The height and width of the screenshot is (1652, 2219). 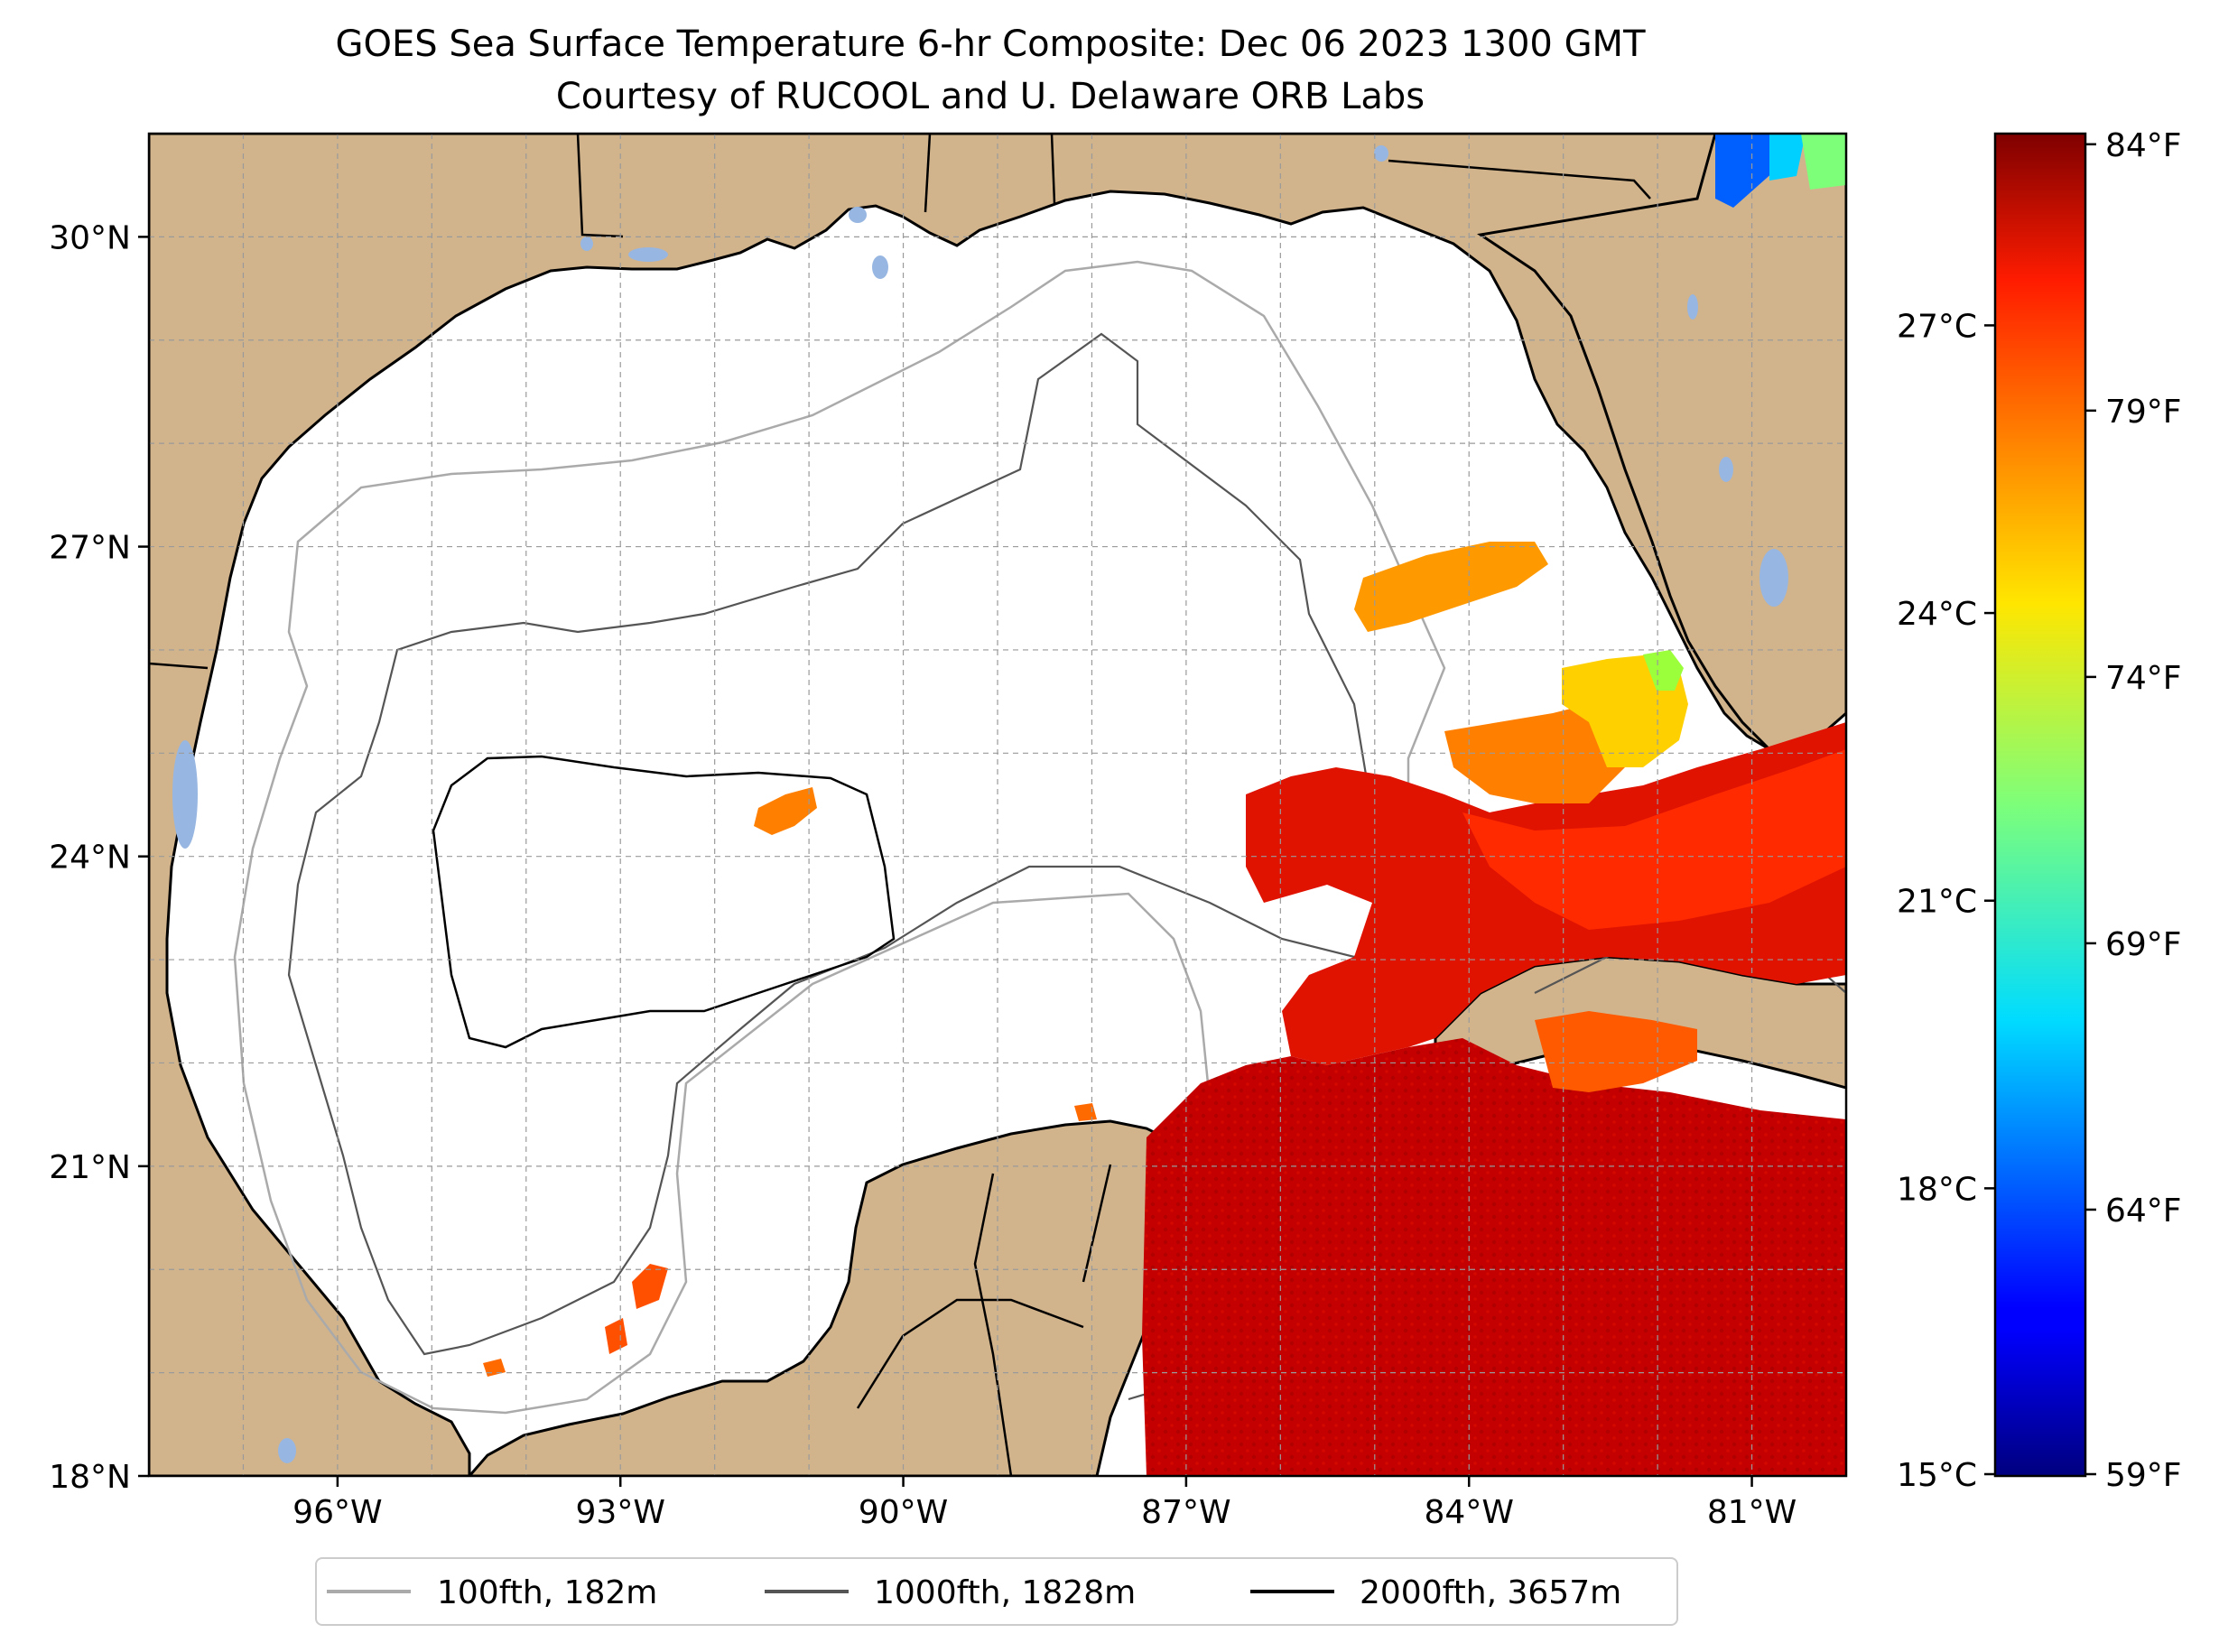 I want to click on y-axis-ticks: 30°N 27°N 24°N 21°N 18°N, so click(x=99, y=857).